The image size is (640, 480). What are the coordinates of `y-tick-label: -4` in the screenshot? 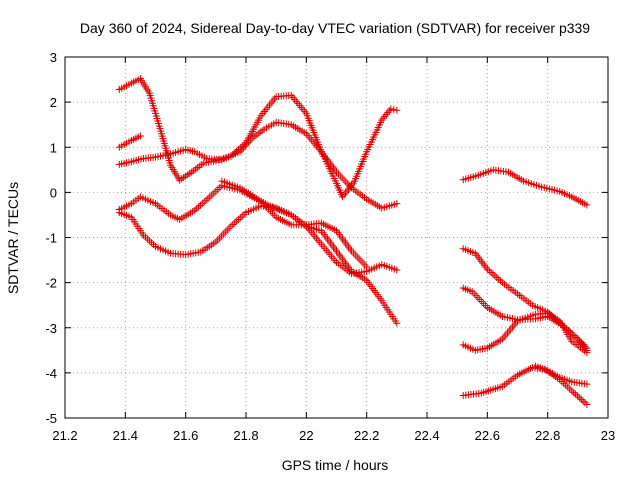 It's located at (51, 373).